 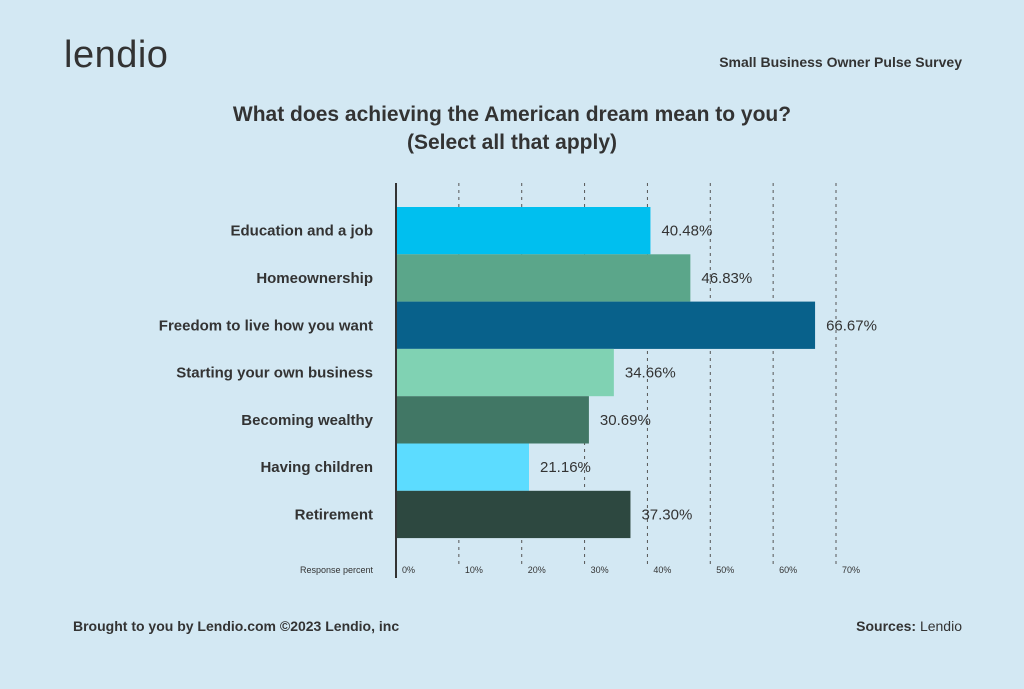 What do you see at coordinates (666, 514) in the screenshot?
I see `value-label-6: 37.30%` at bounding box center [666, 514].